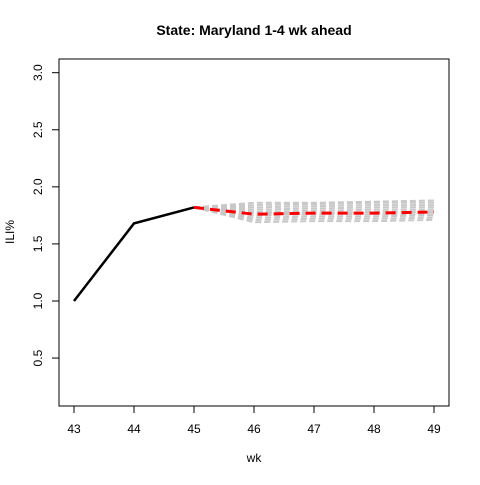 The width and height of the screenshot is (480, 485). What do you see at coordinates (253, 30) in the screenshot?
I see `chart-title: State: Maryland 1-4 wk ahead` at bounding box center [253, 30].